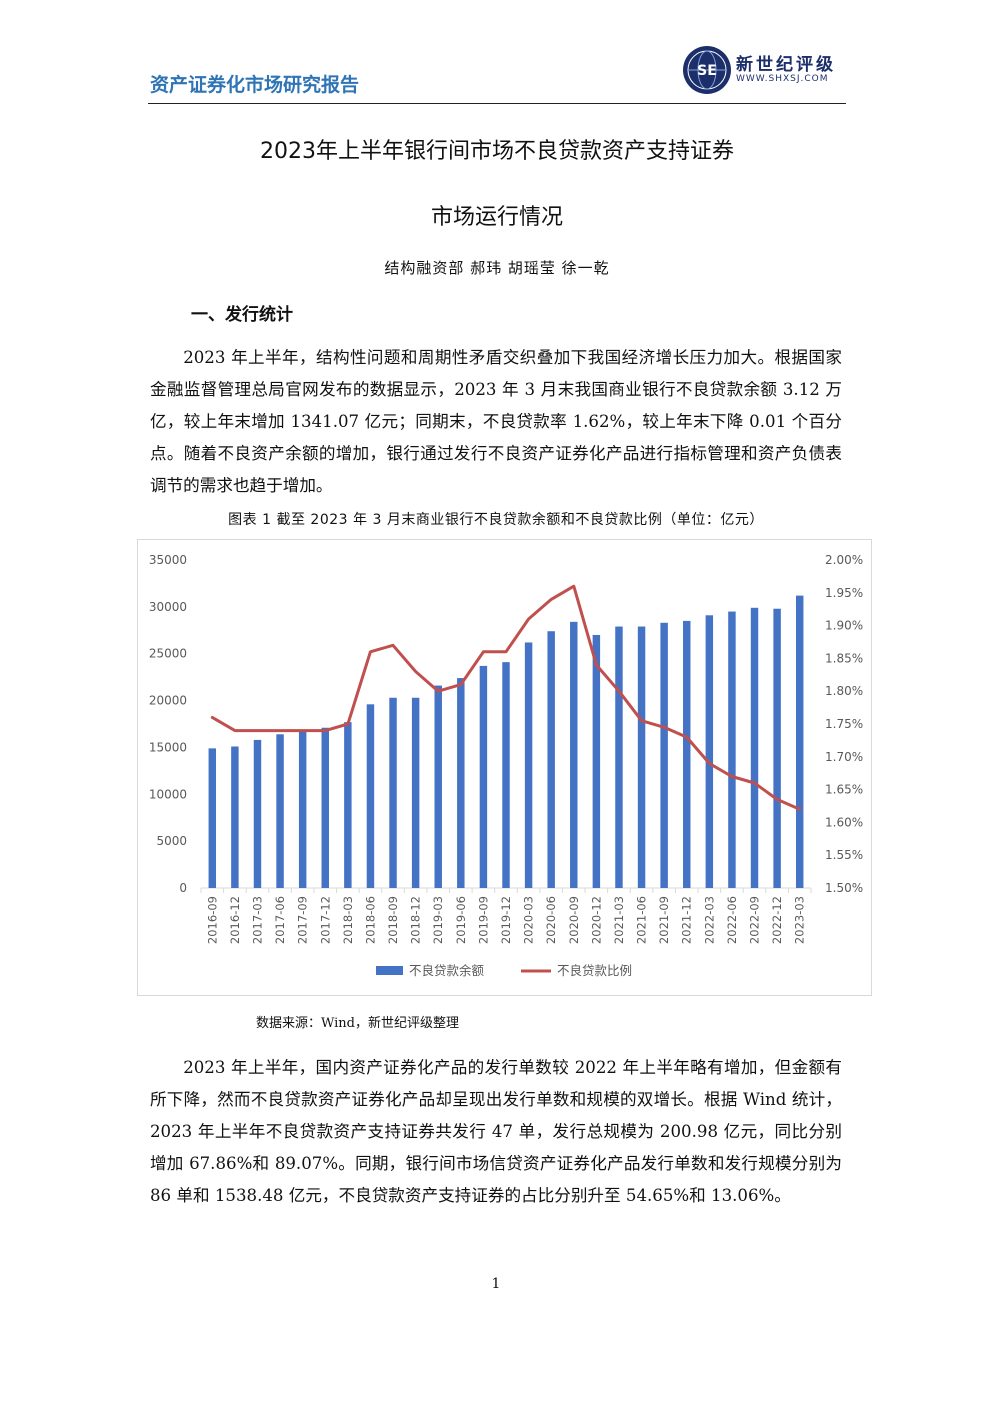 This screenshot has height=1403, width=992. Describe the element at coordinates (416, 920) in the screenshot. I see `x-axis-tick-label: 2018-12` at that location.